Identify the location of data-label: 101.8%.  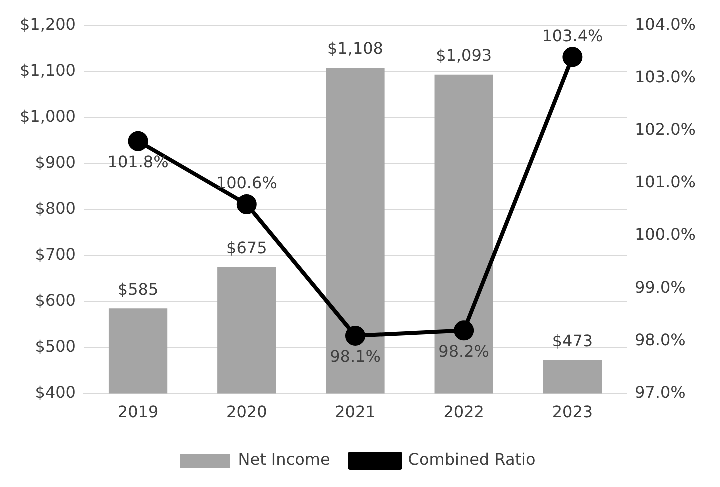
(138, 162).